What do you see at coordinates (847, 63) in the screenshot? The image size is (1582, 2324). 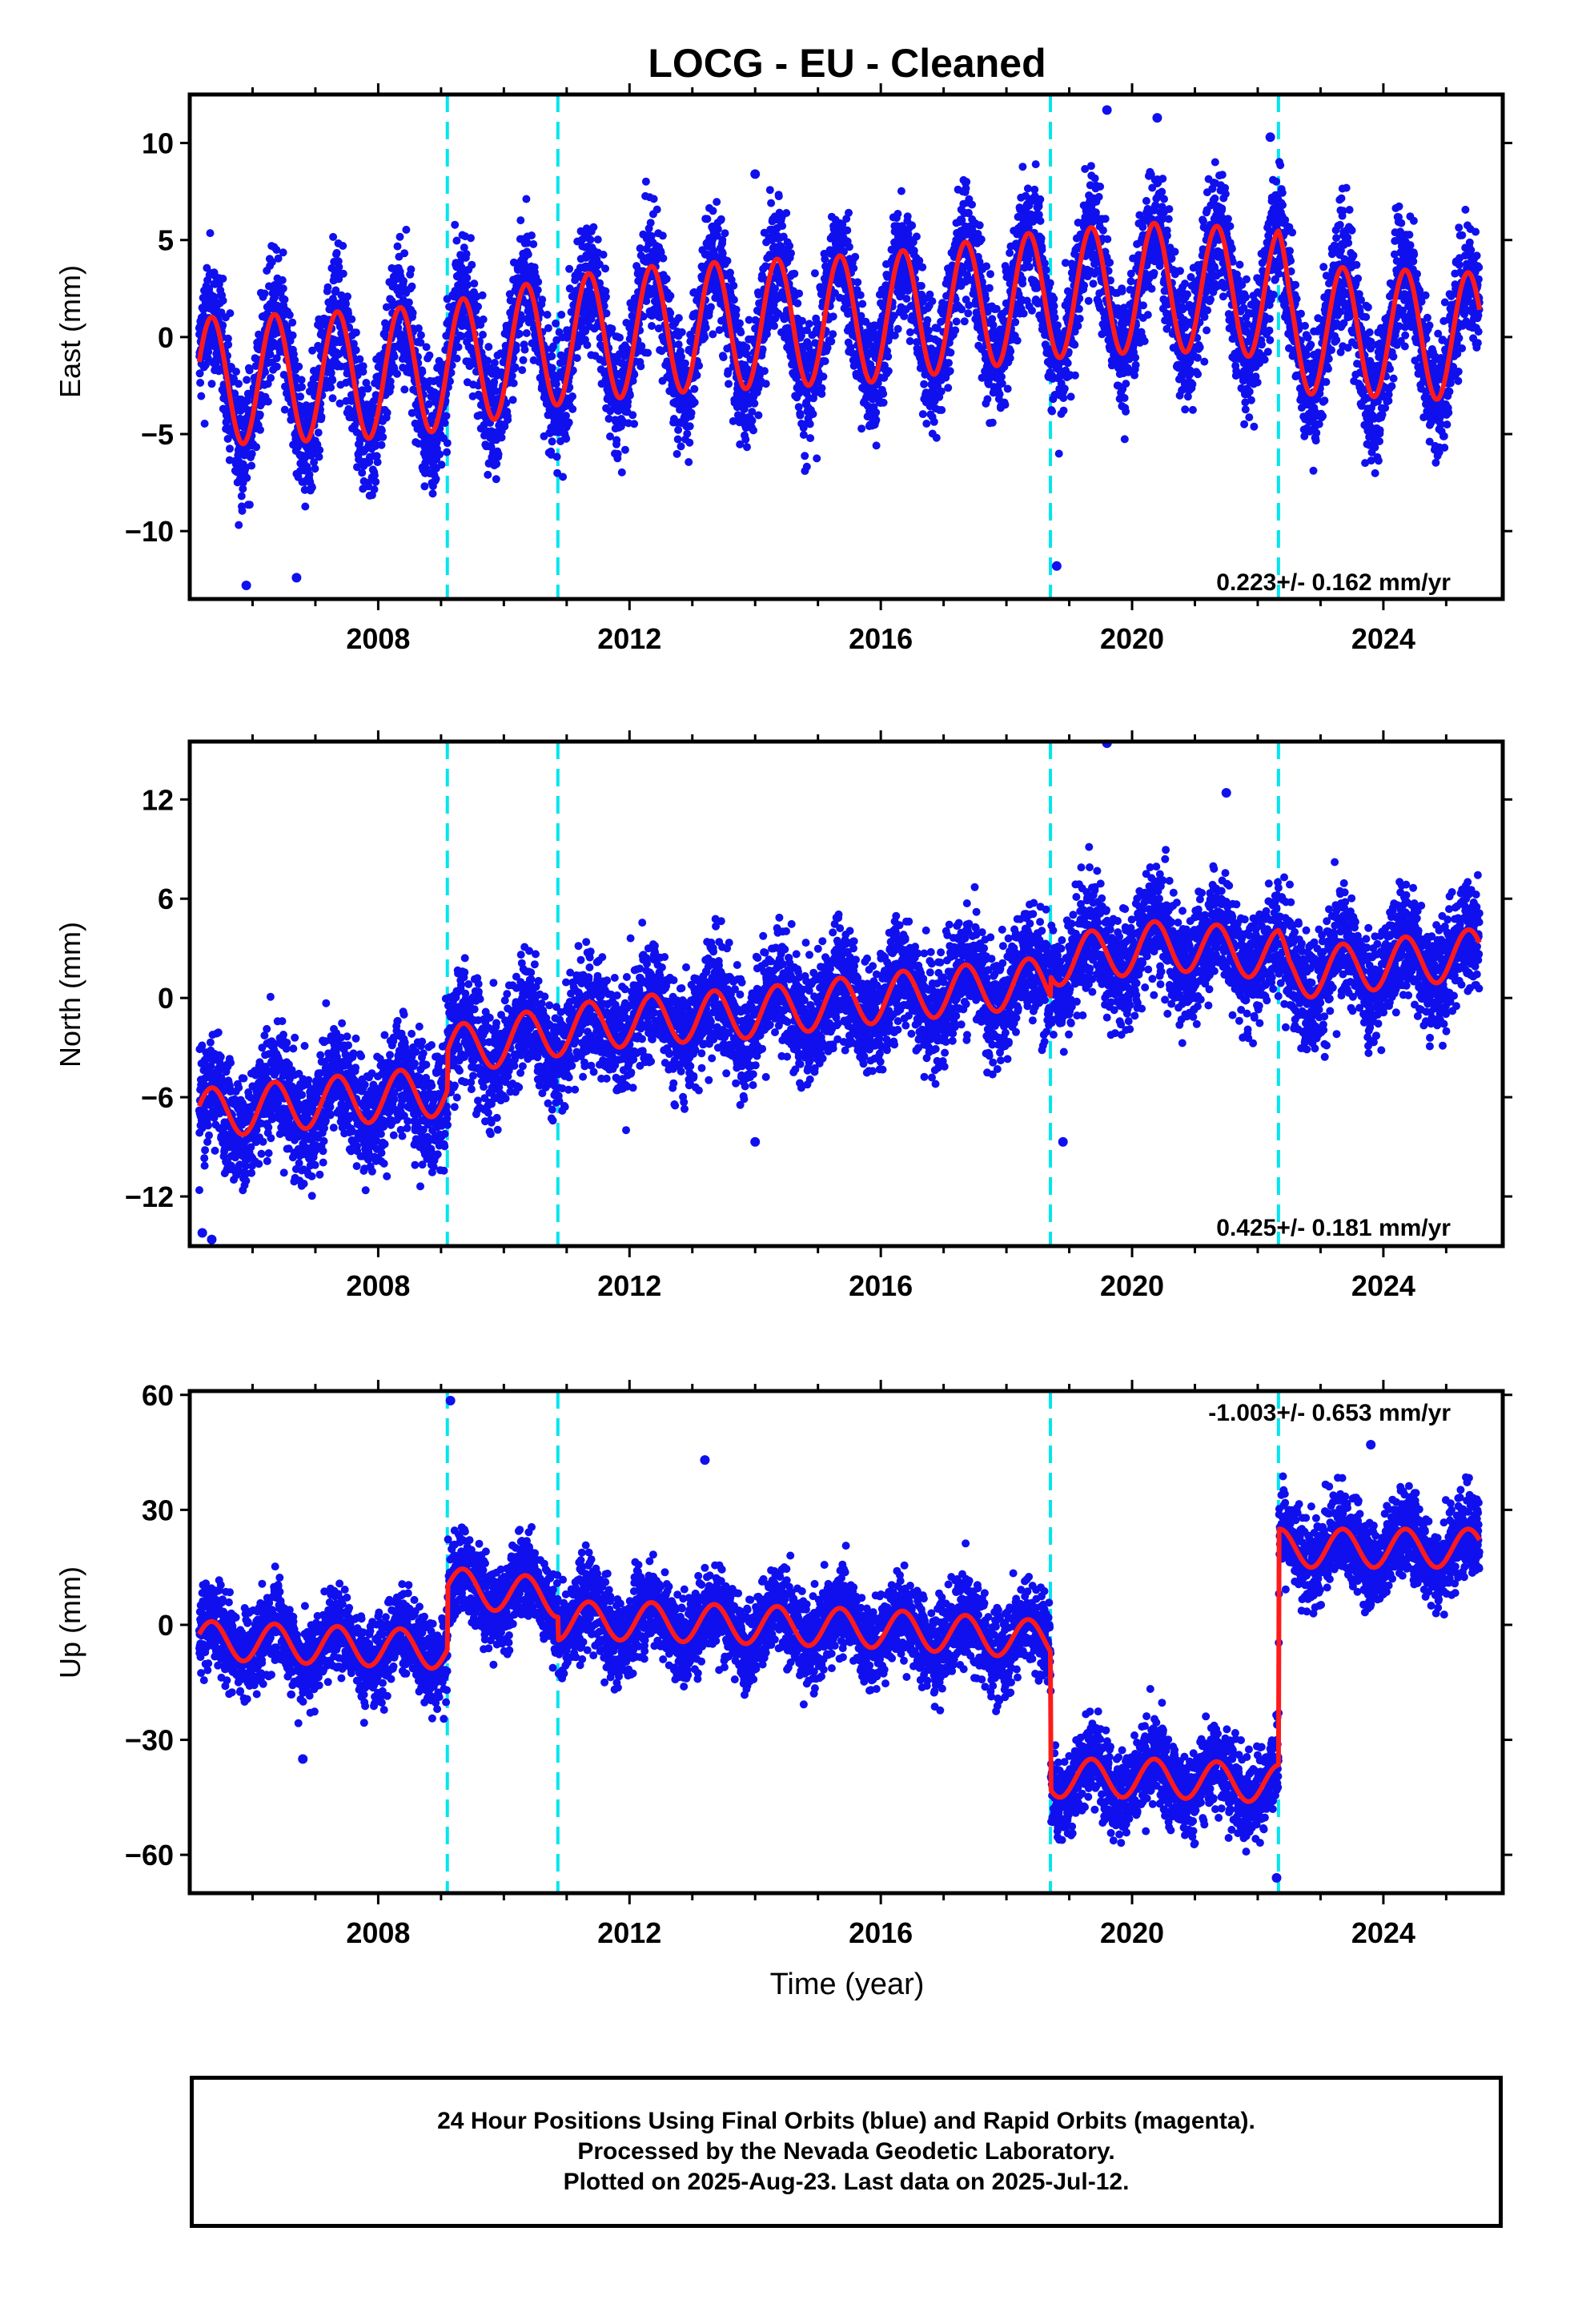 I see `chart-title: LOCG - EU - Cleaned` at bounding box center [847, 63].